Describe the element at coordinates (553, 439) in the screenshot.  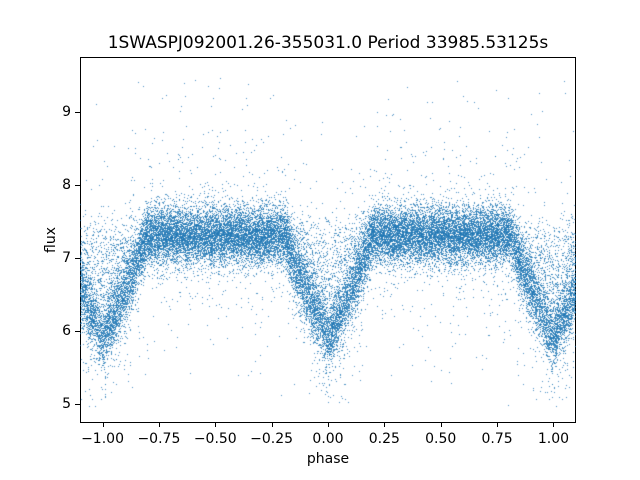
I see `x-tick-label: 1.00` at that location.